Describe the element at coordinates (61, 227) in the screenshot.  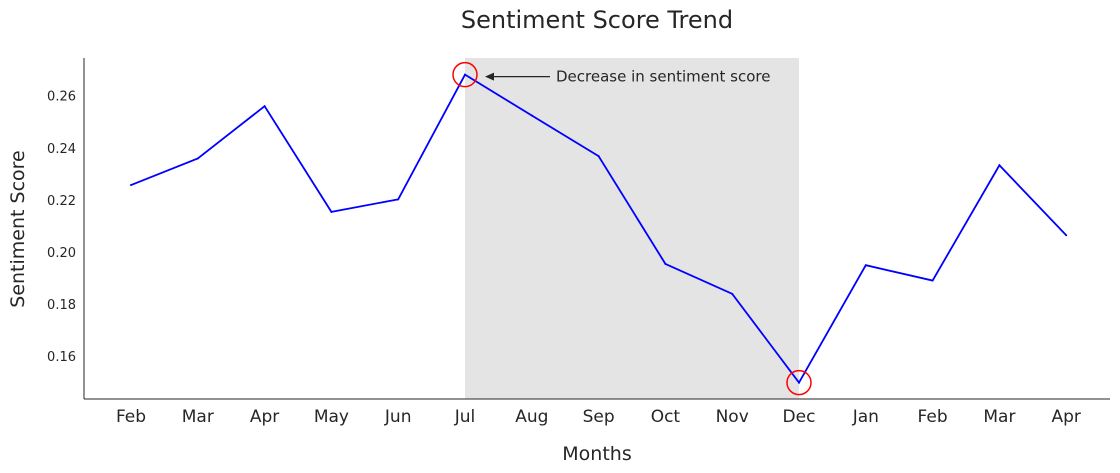
I see `y-ticks: 0.16 0.18 0.20 0.22 0.24 0.26` at that location.